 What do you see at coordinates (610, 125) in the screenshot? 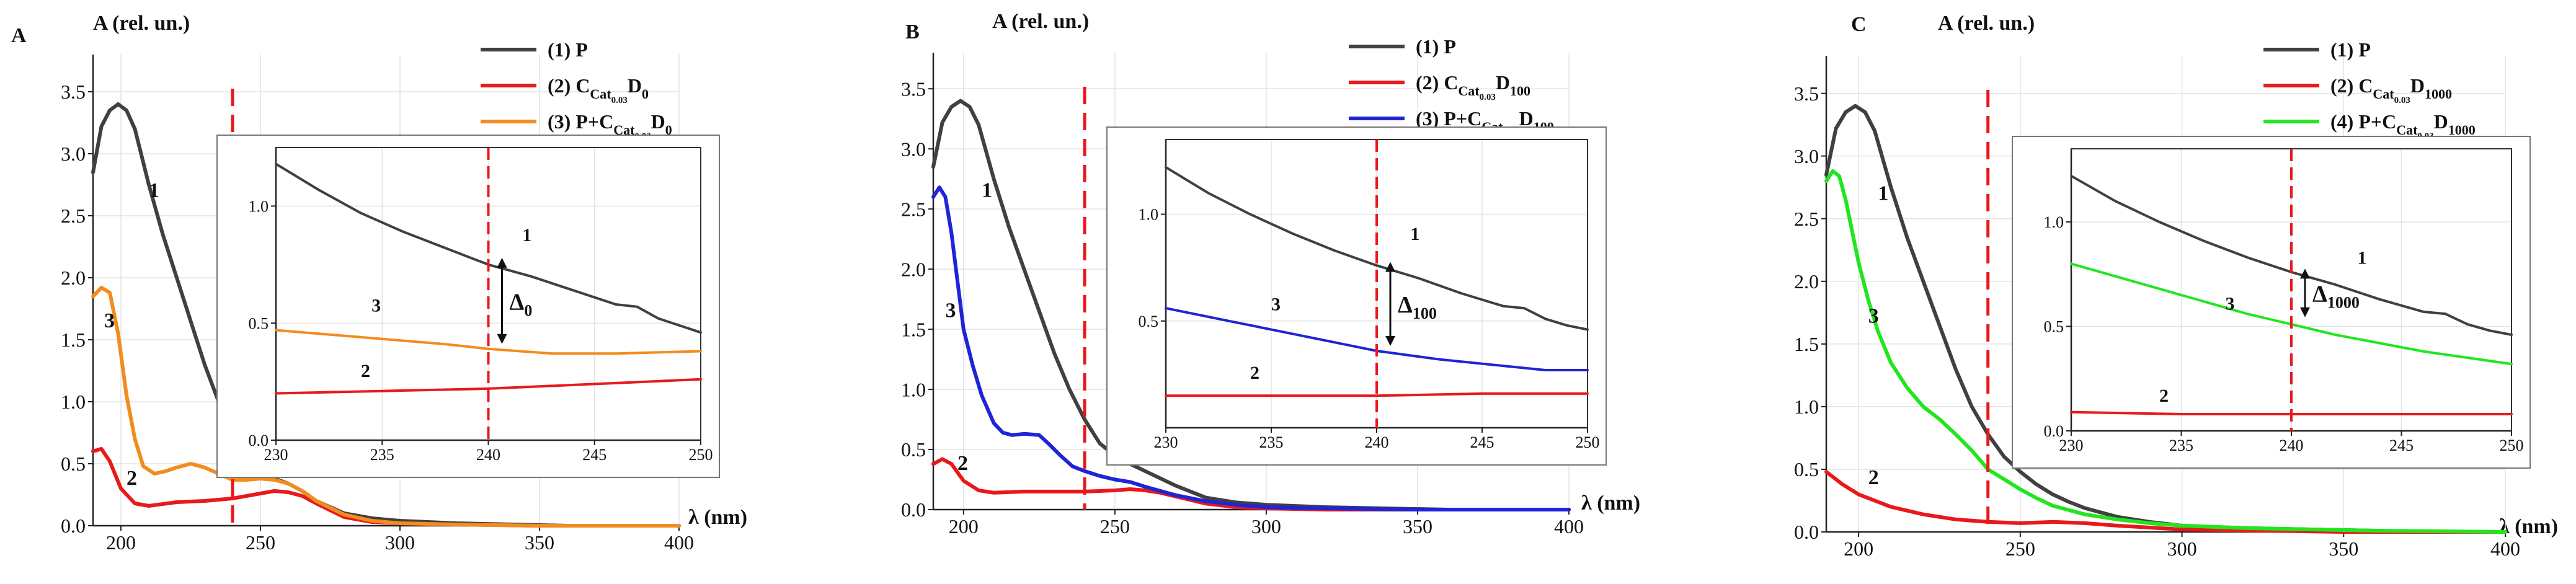
I see `legend-entry-3: (3) P+CCat0.03D0` at bounding box center [610, 125].